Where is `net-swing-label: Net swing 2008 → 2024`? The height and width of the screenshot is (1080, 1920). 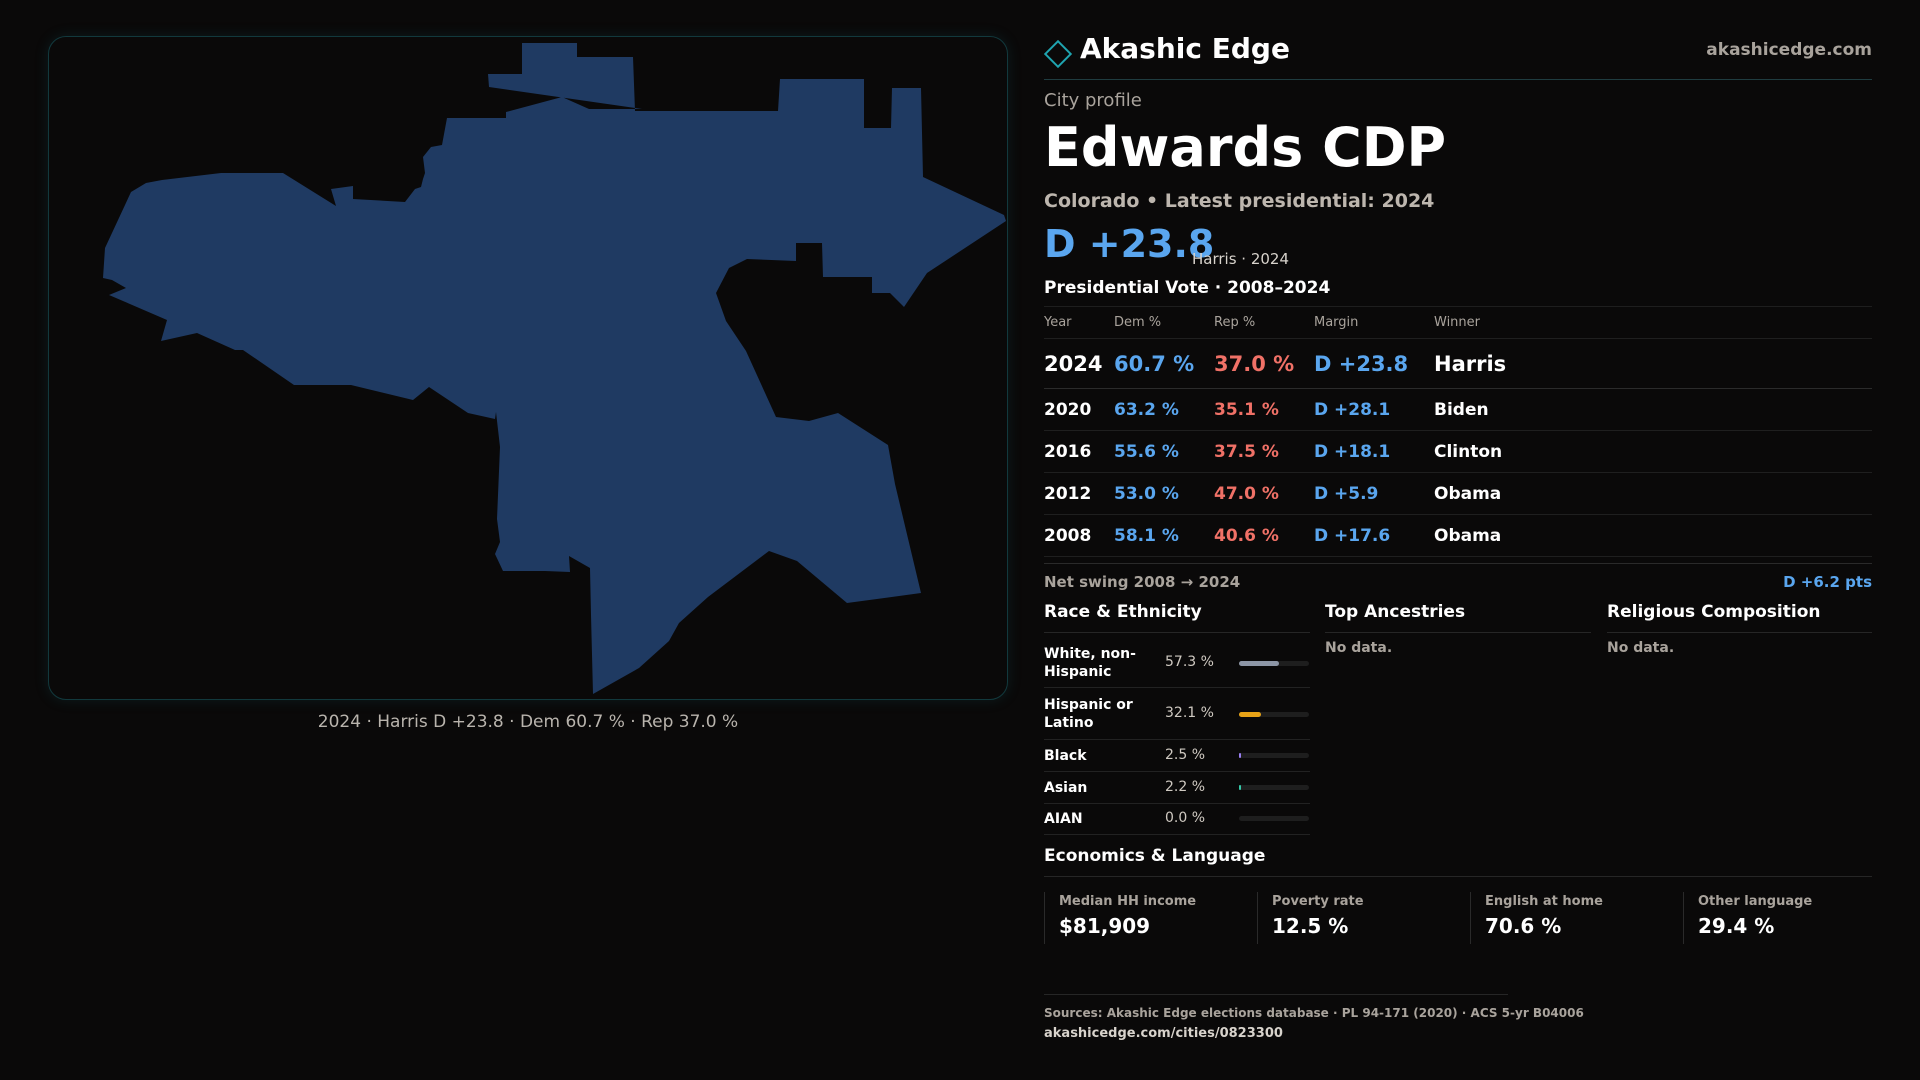 net-swing-label: Net swing 2008 → 2024 is located at coordinates (1142, 582).